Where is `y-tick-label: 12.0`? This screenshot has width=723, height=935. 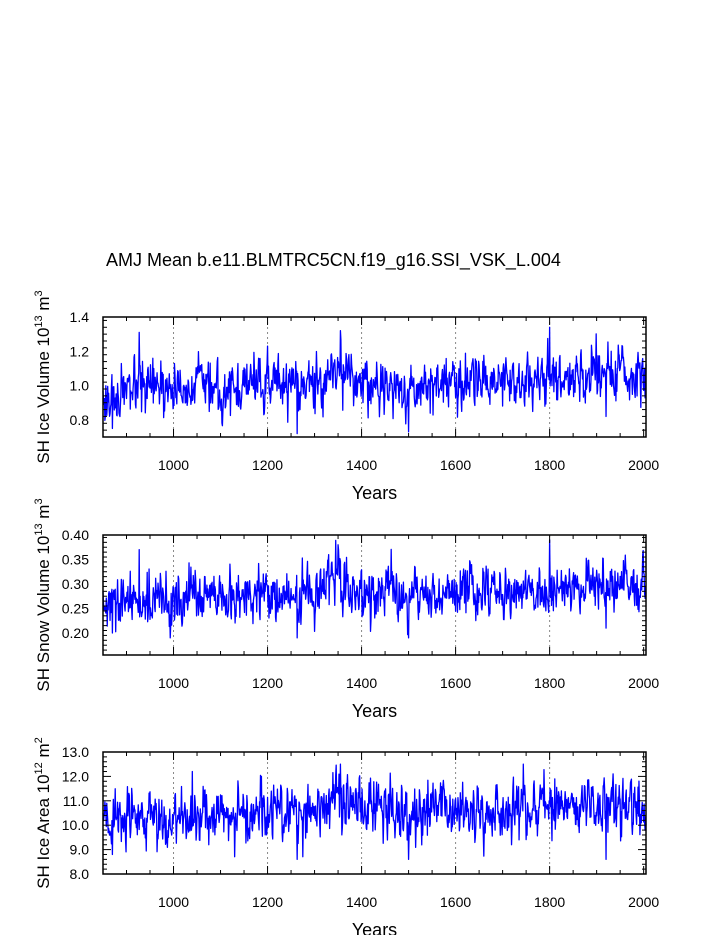 y-tick-label: 12.0 is located at coordinates (75, 776).